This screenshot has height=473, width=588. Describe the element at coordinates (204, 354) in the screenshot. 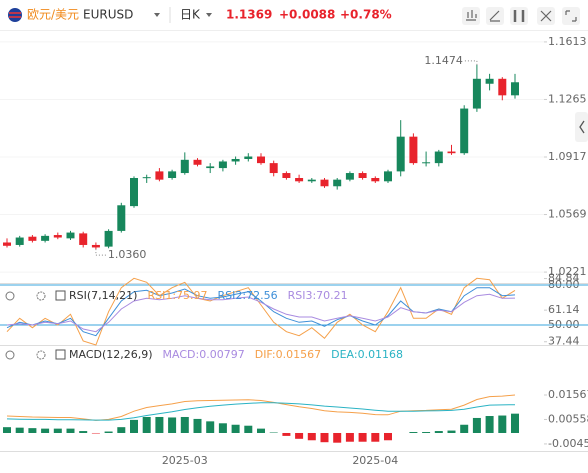

I see `legend-entry: MACD:0.00797` at that location.